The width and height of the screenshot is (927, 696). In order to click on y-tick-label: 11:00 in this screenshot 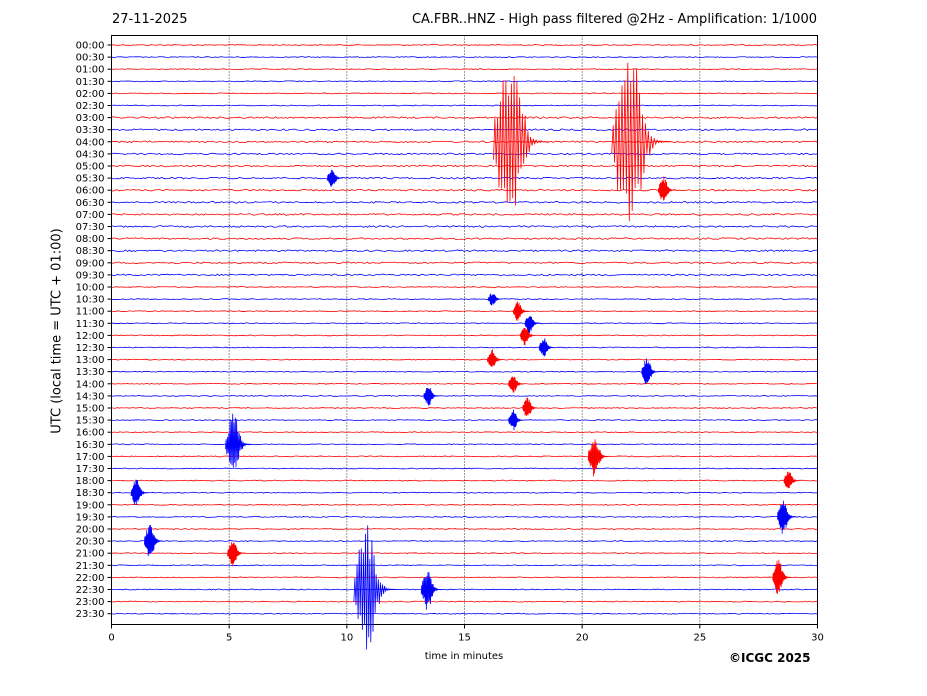, I will do `click(90, 312)`.